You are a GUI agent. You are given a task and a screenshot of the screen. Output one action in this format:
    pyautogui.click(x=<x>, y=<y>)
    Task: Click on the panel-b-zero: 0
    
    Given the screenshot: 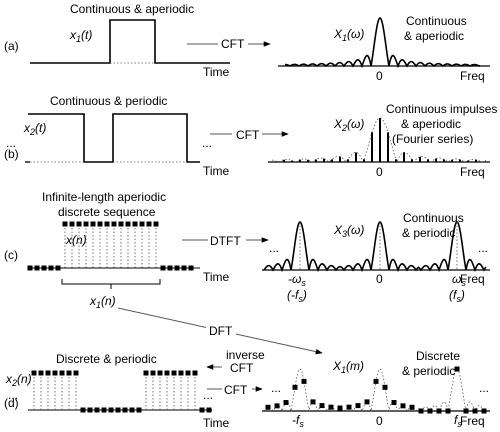 What is the action you would take?
    pyautogui.click(x=379, y=172)
    